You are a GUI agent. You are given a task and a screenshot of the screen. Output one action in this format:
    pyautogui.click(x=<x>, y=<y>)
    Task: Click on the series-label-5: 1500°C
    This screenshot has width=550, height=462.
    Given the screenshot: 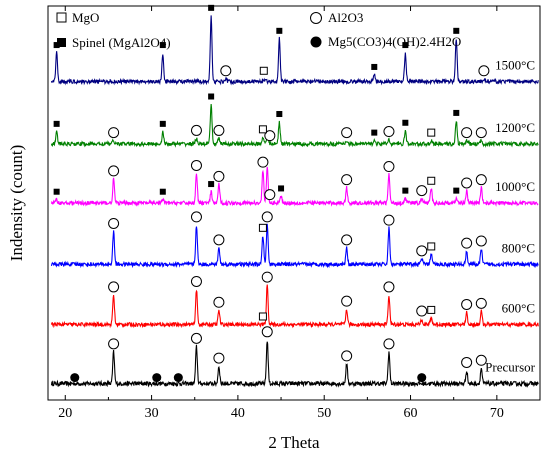 What is the action you would take?
    pyautogui.click(x=515, y=64)
    